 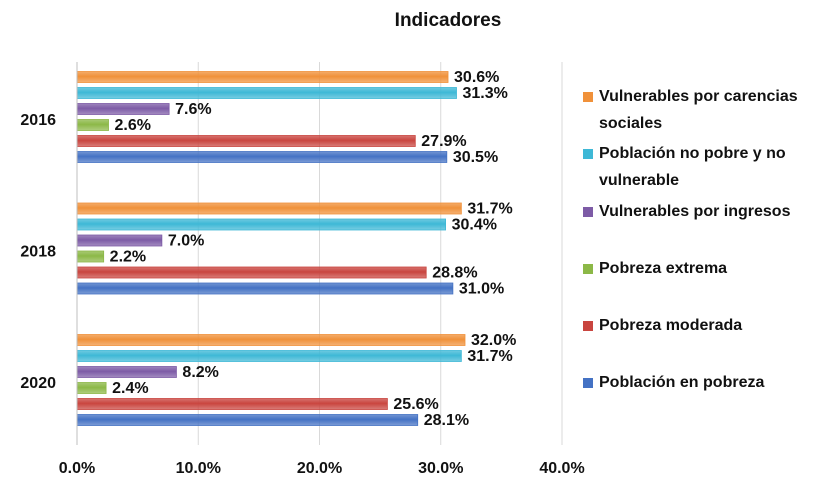 I want to click on data-label: 28.8%, so click(x=454, y=273).